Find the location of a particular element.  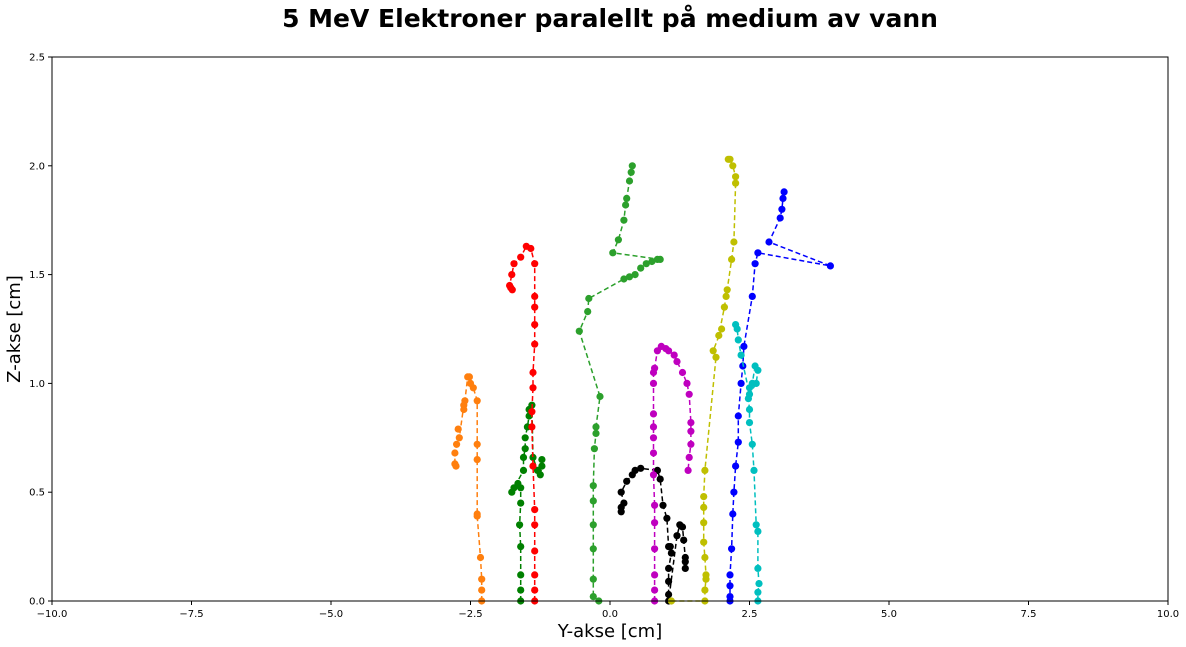

x-tick-label: 2.5 is located at coordinates (750, 614).